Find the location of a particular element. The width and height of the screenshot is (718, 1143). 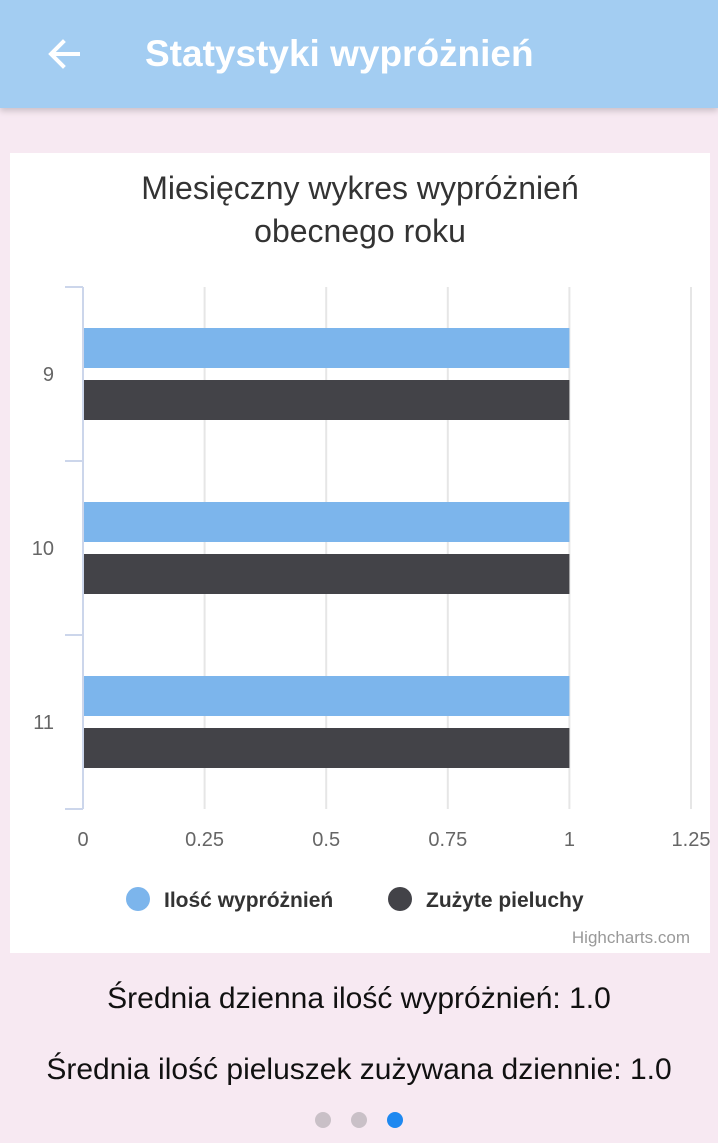

x-tick-label: 0.25 is located at coordinates (204, 840).